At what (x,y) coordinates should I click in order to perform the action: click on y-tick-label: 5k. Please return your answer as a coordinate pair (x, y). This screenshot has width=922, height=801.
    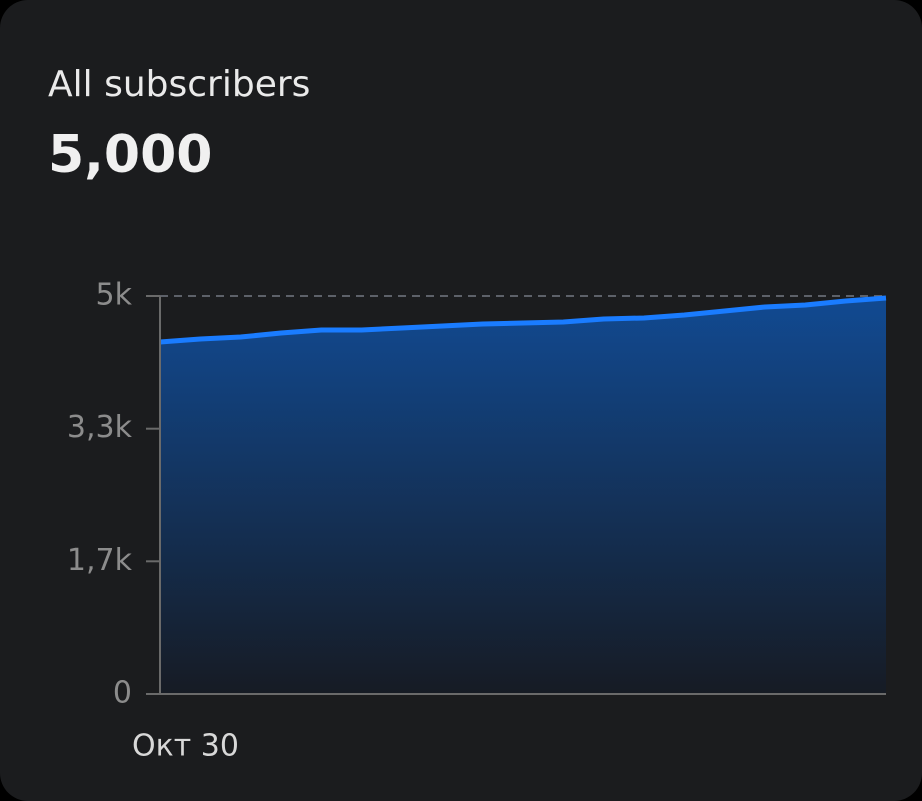
    Looking at the image, I should click on (114, 295).